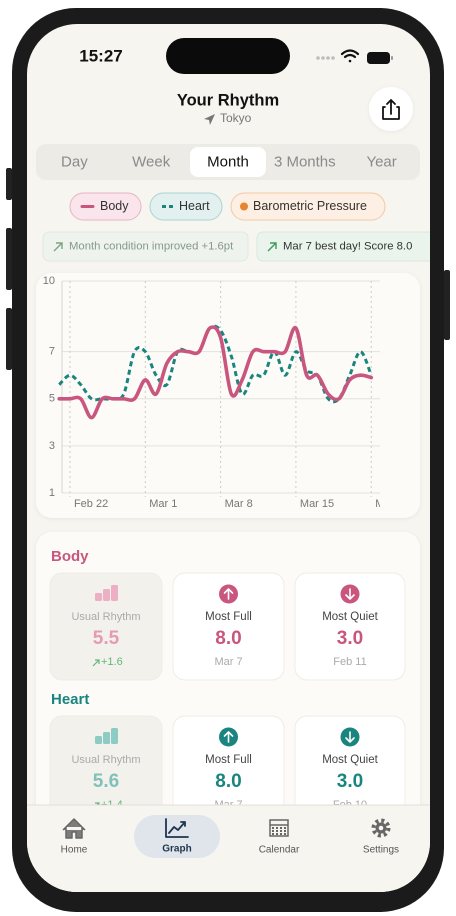 The width and height of the screenshot is (456, 916). I want to click on section-title: Heart, so click(70, 699).